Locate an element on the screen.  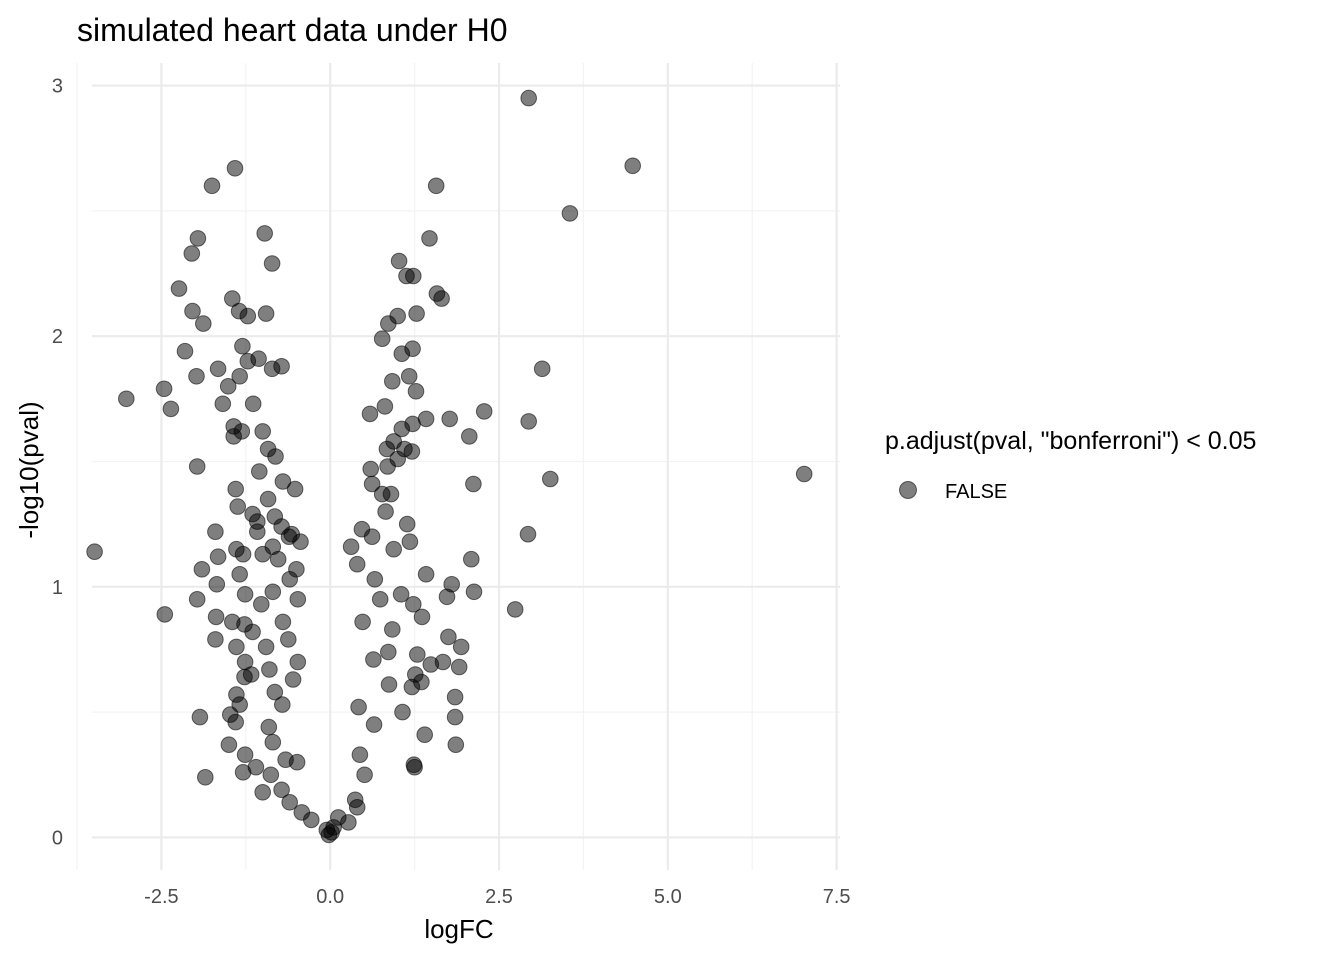
y-axis-title: -log10(pval) is located at coordinates (29, 469).